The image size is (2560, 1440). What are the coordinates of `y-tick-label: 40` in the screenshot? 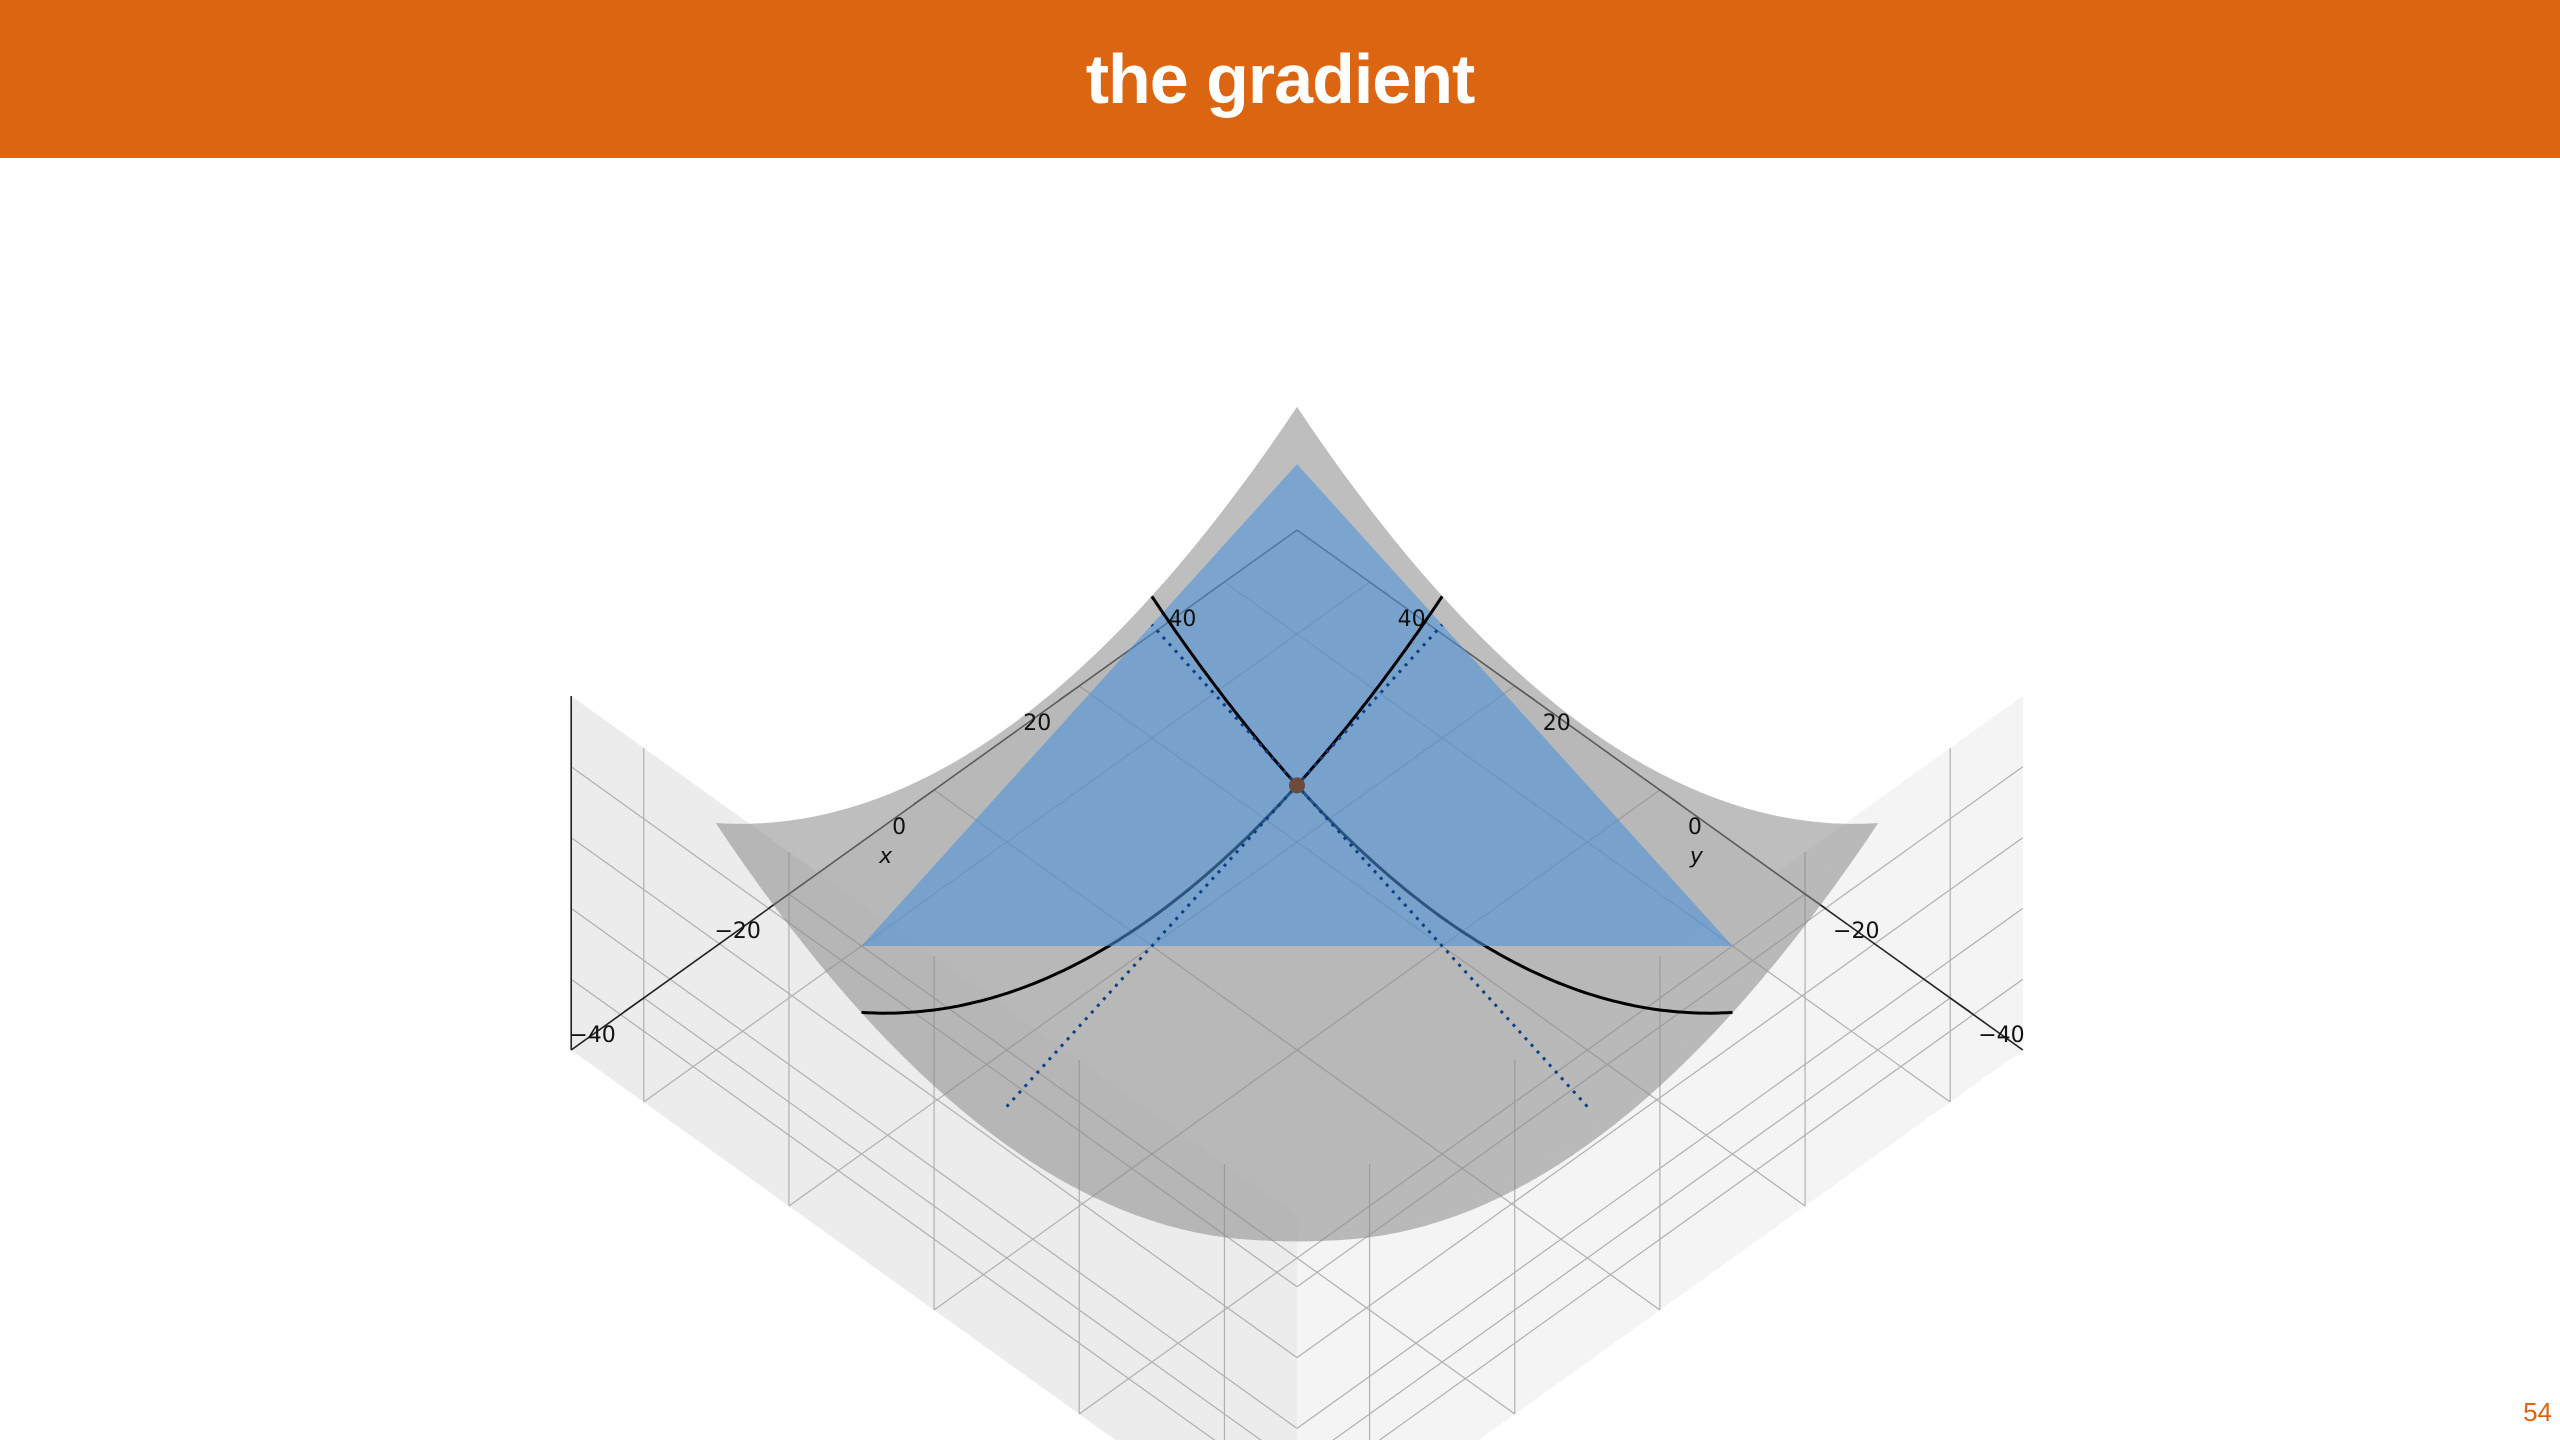 It's located at (1412, 619).